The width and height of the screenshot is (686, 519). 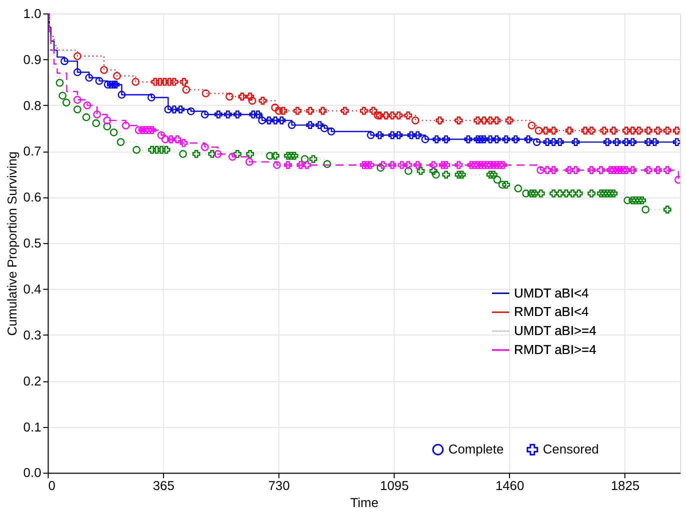 What do you see at coordinates (32, 426) in the screenshot?
I see `y-tick-label: 0.1` at bounding box center [32, 426].